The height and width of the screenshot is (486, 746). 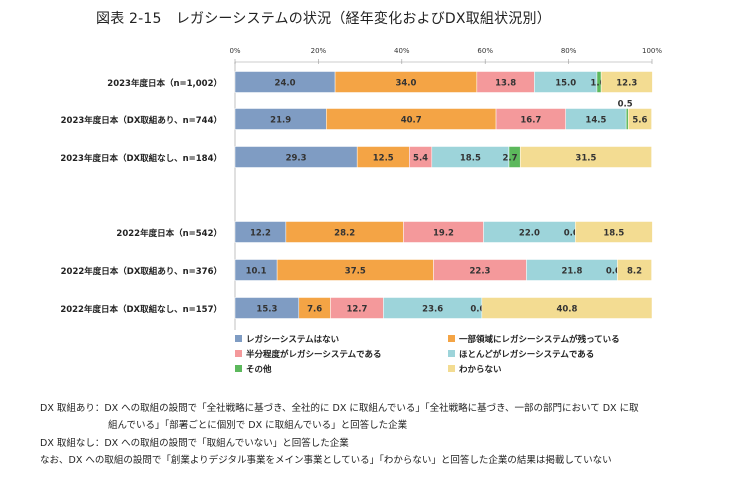 What do you see at coordinates (260, 234) in the screenshot?
I see `data-label: 12.2` at bounding box center [260, 234].